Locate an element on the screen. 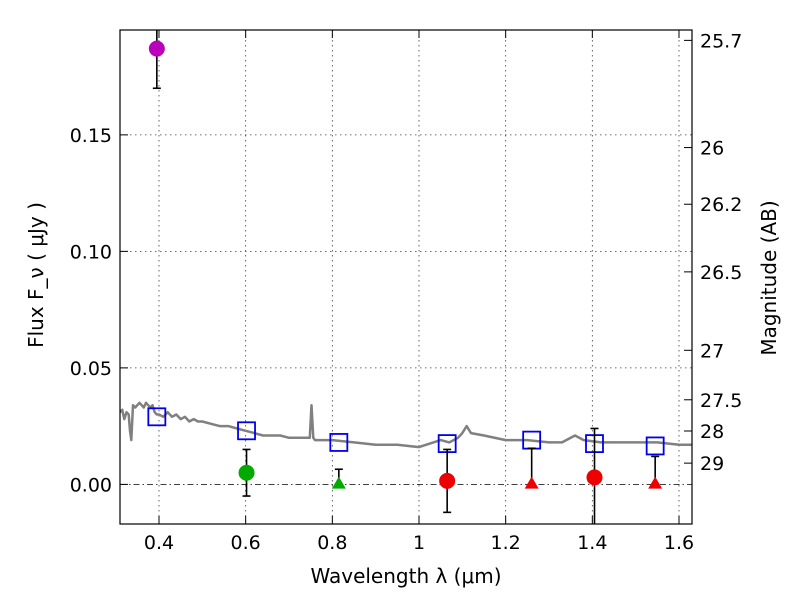 This screenshot has height=600, width=800. model-spectrum-line is located at coordinates (406, 425).